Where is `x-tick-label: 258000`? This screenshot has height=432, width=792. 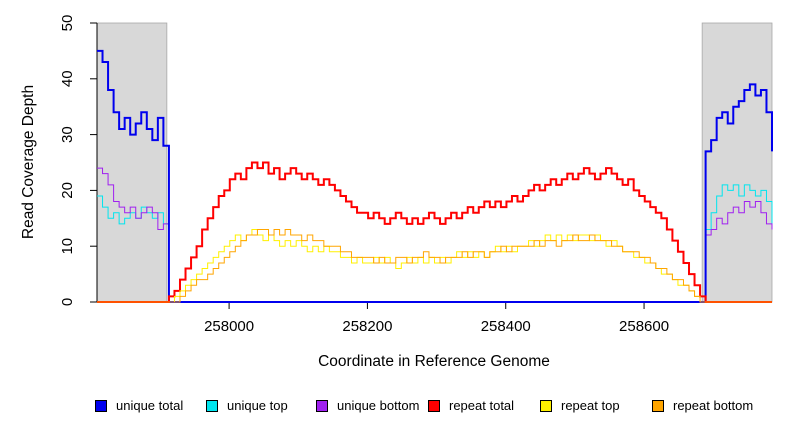 x-tick-label: 258000 is located at coordinates (229, 326).